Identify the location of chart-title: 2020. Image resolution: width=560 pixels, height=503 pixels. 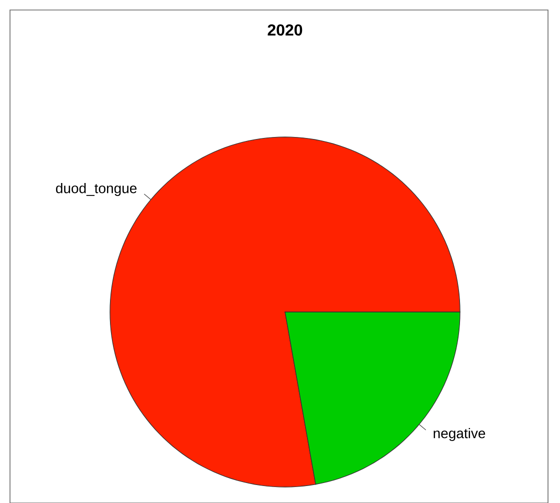
(285, 30).